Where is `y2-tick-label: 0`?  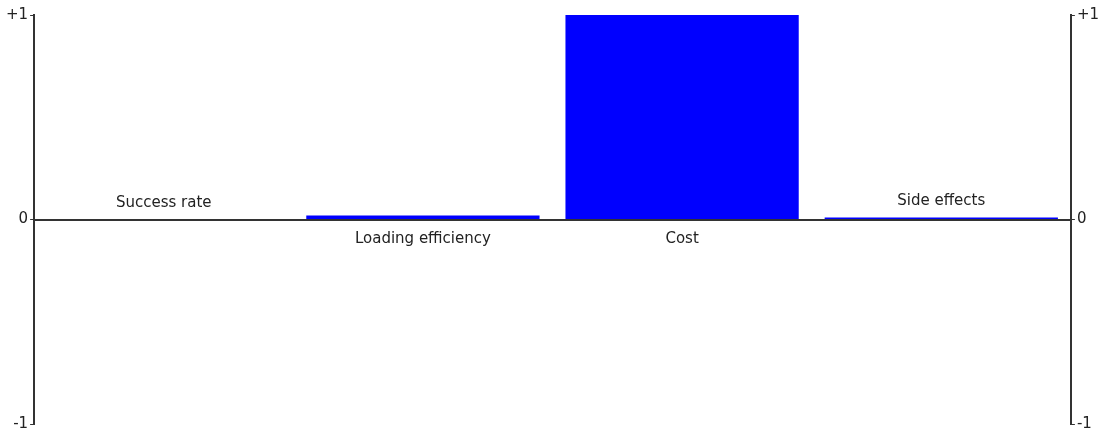 y2-tick-label: 0 is located at coordinates (1081, 218).